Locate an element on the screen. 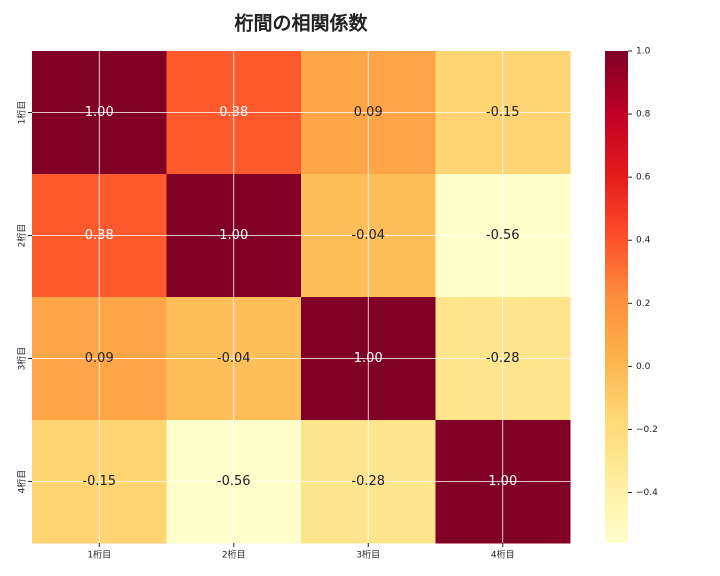 The width and height of the screenshot is (720, 576). colorbar-tick-label: 0.0 is located at coordinates (643, 367).